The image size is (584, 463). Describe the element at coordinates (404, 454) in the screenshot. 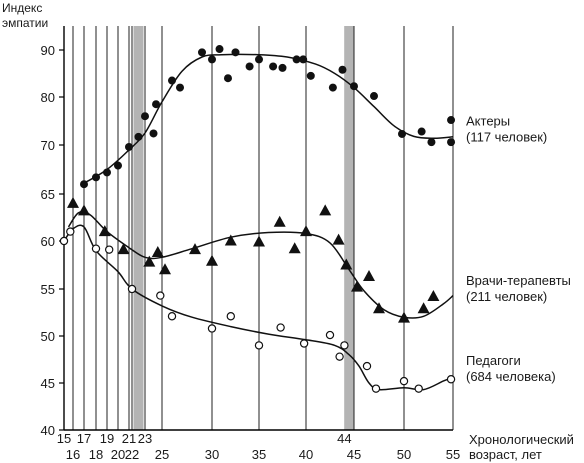

I see `x-tick-label: 50` at that location.